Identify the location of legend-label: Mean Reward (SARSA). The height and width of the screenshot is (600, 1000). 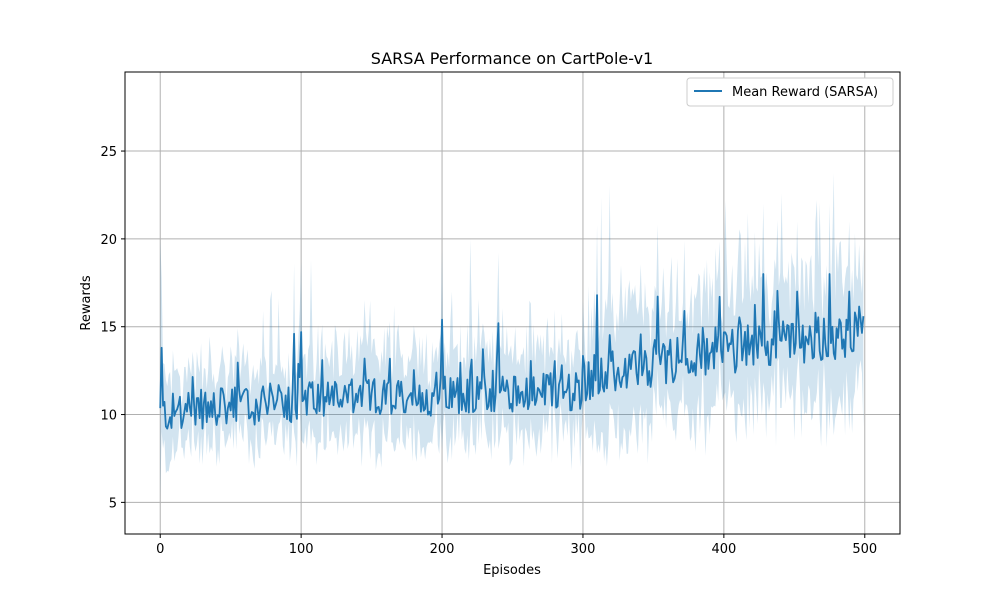
(805, 92).